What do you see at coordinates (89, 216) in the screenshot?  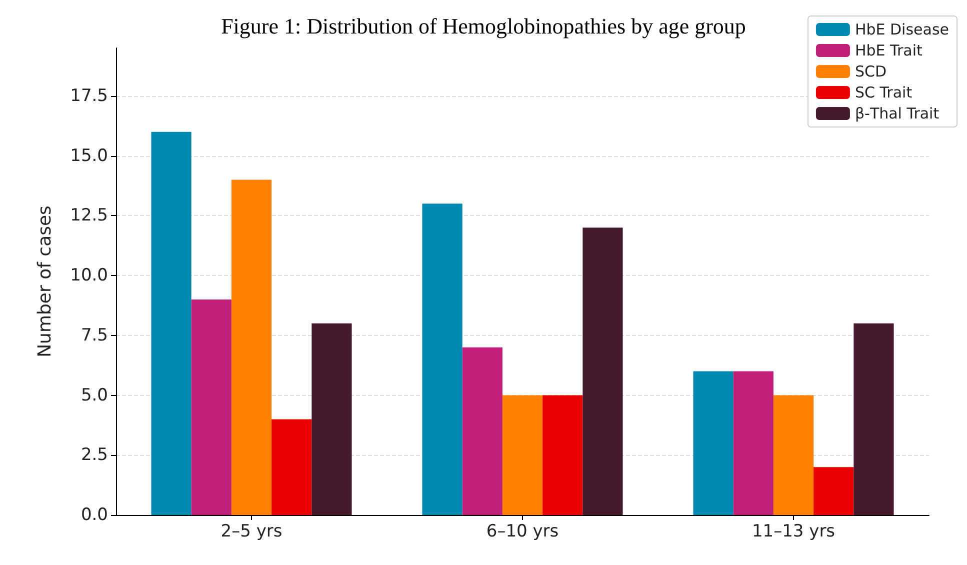 I see `y-tick-label: 12.5` at bounding box center [89, 216].